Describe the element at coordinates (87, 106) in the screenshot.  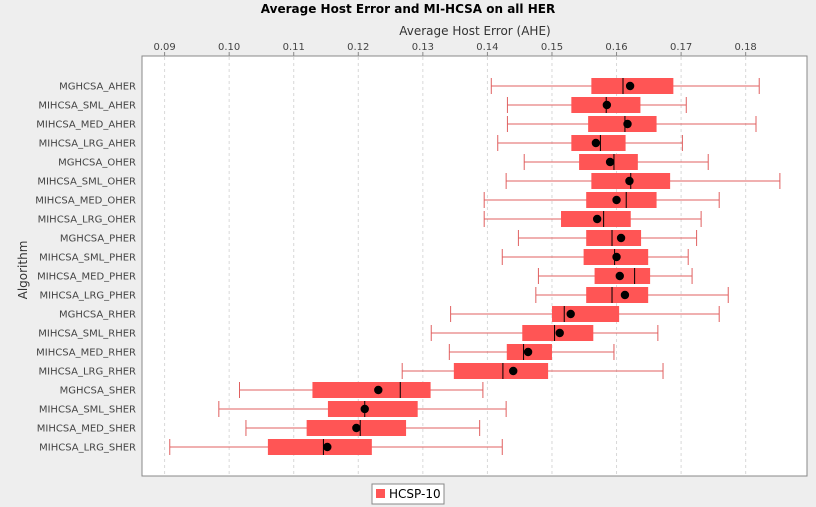
I see `category-label: MIHCSA_SML_AHER` at that location.